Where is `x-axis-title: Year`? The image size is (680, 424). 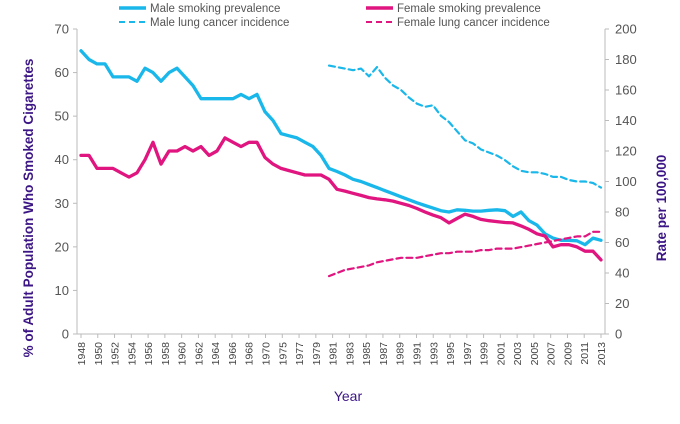
x-axis-title: Year is located at coordinates (348, 396).